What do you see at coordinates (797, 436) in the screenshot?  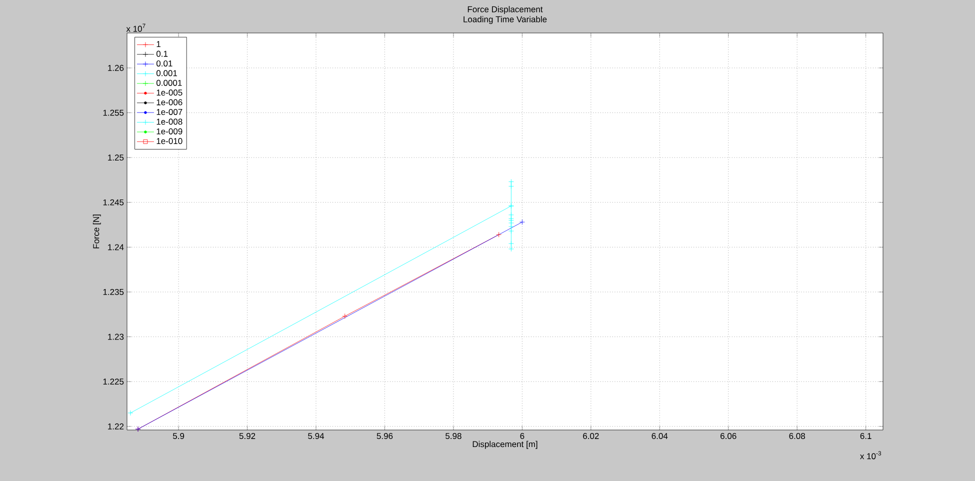 I see `x-tick-label: 6.08` at bounding box center [797, 436].